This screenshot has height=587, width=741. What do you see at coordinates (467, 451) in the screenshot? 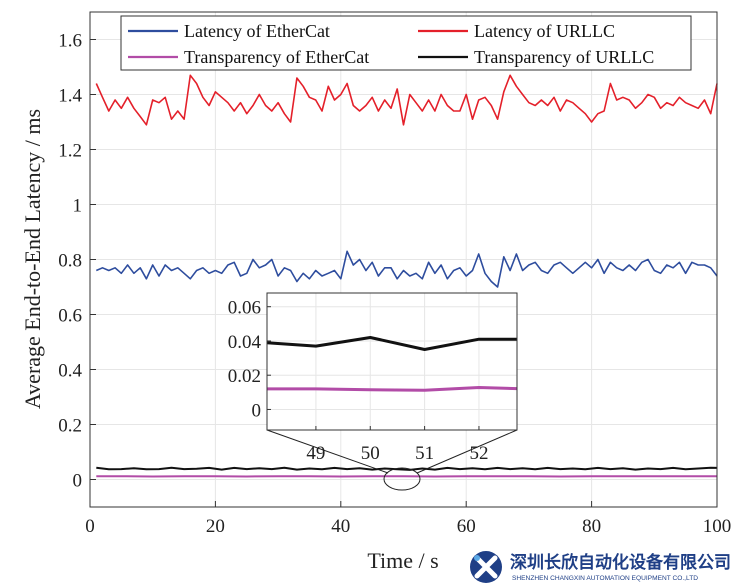
I see `zoom-connector-right` at bounding box center [467, 451].